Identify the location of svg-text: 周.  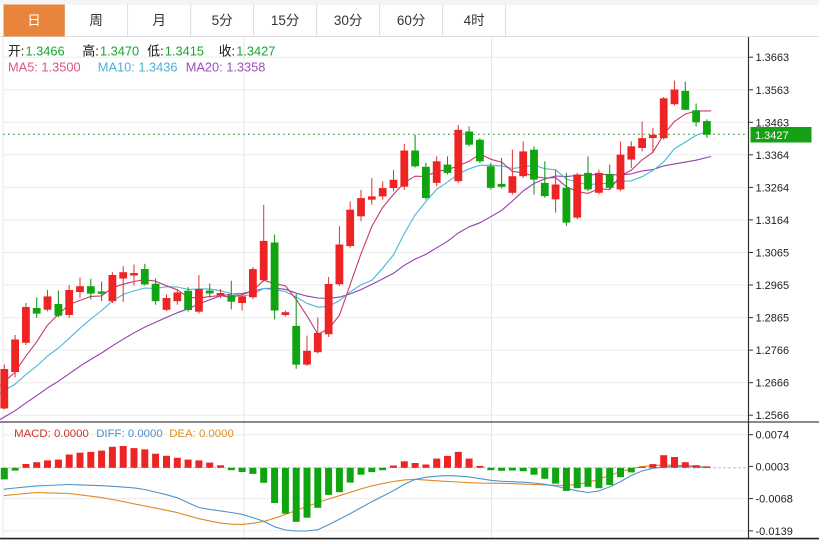
(96, 20).